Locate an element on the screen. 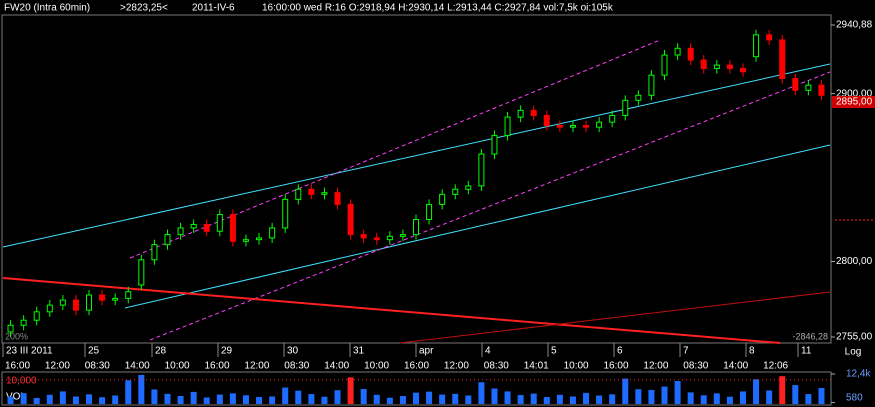  time-label: 12:06 is located at coordinates (775, 366).